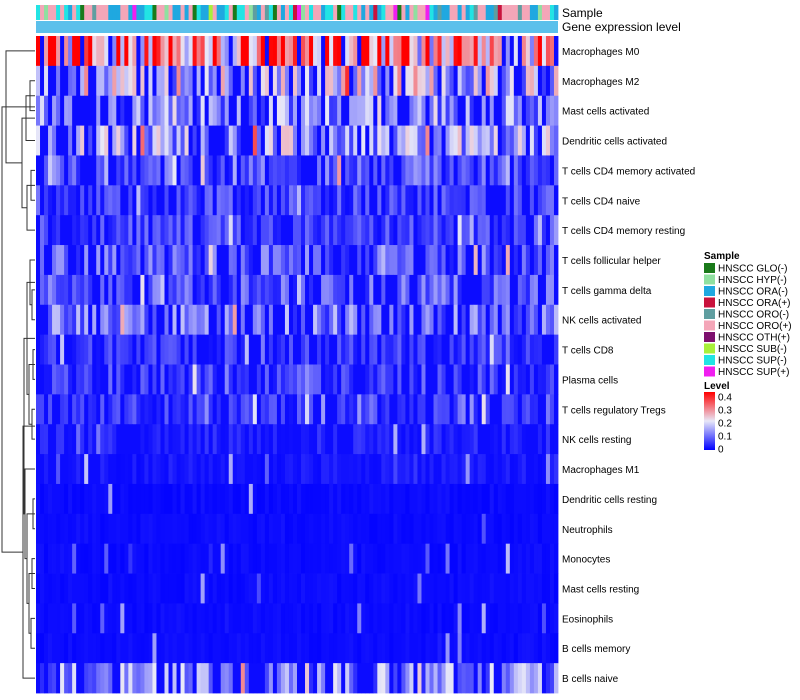  What do you see at coordinates (600, 590) in the screenshot?
I see `row-label: Mast cells resting` at bounding box center [600, 590].